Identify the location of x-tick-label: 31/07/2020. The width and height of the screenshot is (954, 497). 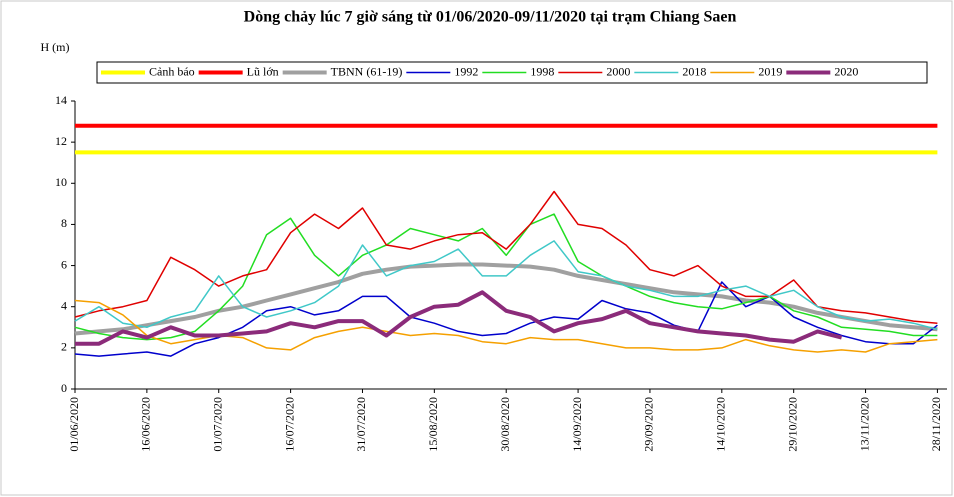
(361, 424).